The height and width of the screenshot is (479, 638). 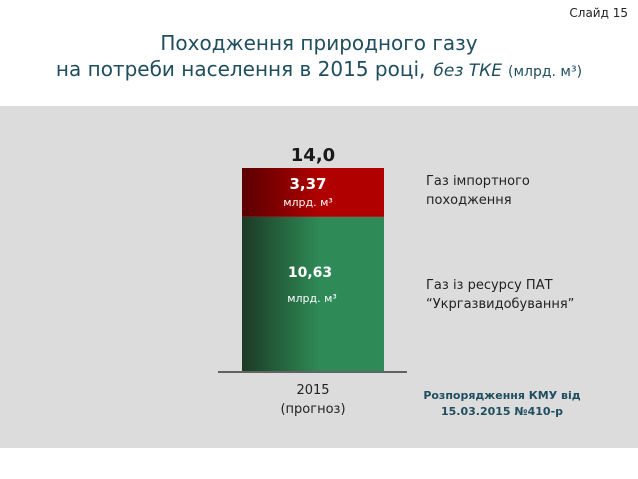 What do you see at coordinates (598, 13) in the screenshot?
I see `slide-number: Слайд 15` at bounding box center [598, 13].